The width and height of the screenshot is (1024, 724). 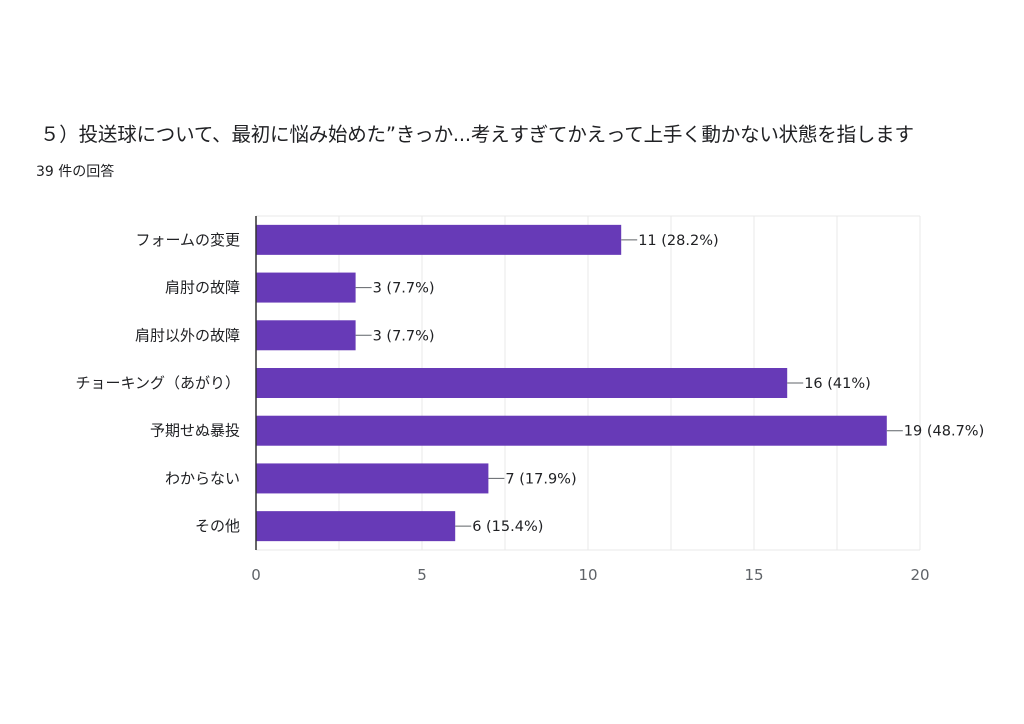 I want to click on value-label: 6 (15.4%), so click(x=507, y=527).